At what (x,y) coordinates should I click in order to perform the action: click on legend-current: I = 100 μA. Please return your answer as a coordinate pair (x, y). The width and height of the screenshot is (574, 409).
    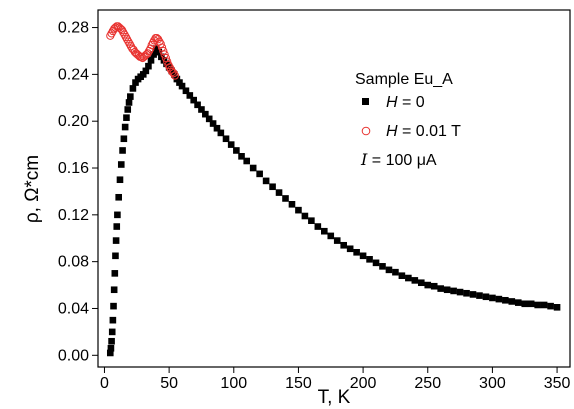
    Looking at the image, I should click on (398, 159).